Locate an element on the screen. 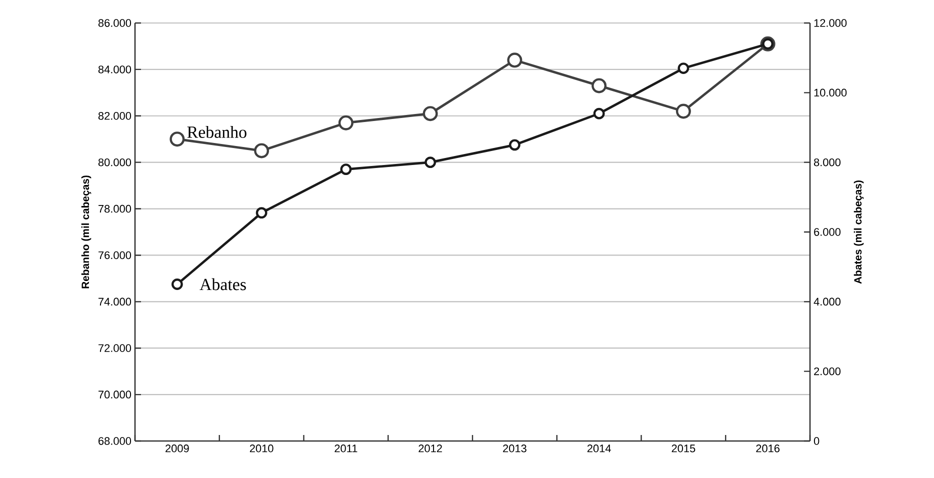 The height and width of the screenshot is (478, 934). series-label: Rebanho is located at coordinates (216, 132).